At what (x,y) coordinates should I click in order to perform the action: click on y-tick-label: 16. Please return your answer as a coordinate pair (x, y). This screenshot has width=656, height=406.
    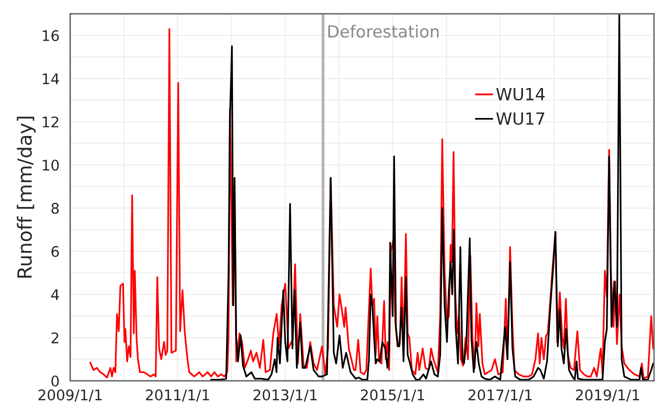
    Looking at the image, I should click on (50, 36).